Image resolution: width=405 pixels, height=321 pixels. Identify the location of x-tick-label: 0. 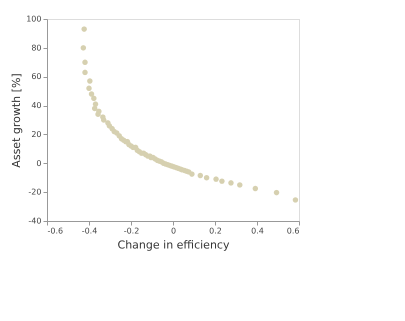
(173, 231).